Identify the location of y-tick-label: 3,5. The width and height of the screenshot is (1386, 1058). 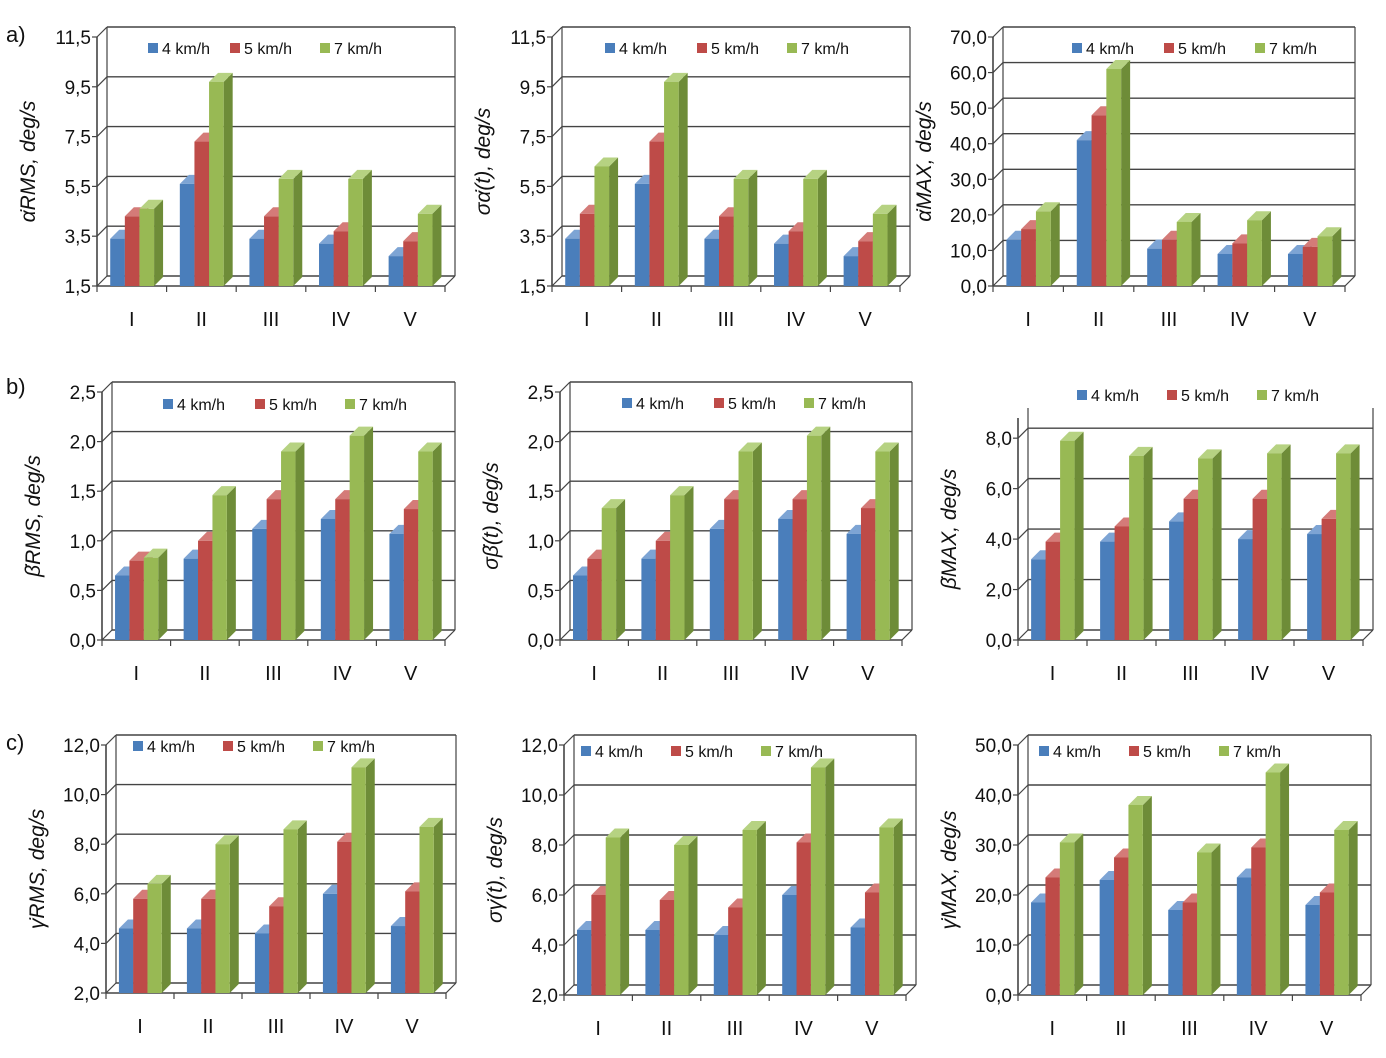
(533, 237).